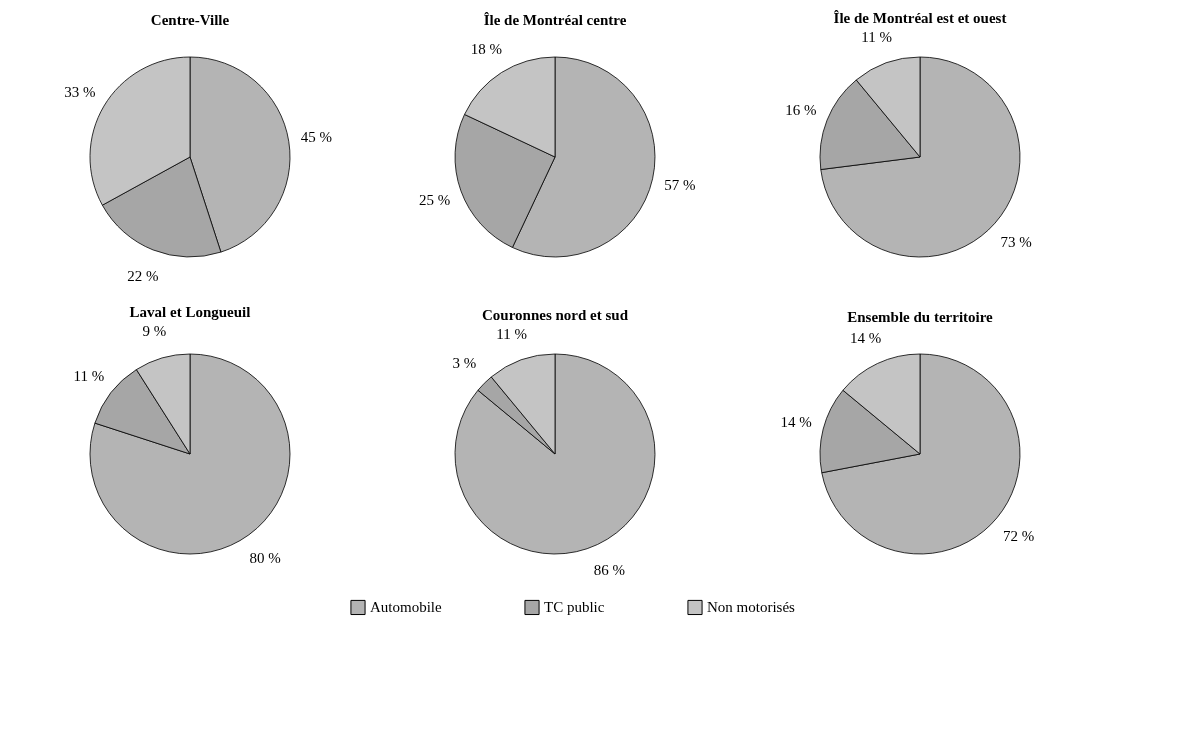 Image resolution: width=1198 pixels, height=751 pixels. What do you see at coordinates (920, 317) in the screenshot?
I see `chart-title: Ensemble du territoire` at bounding box center [920, 317].